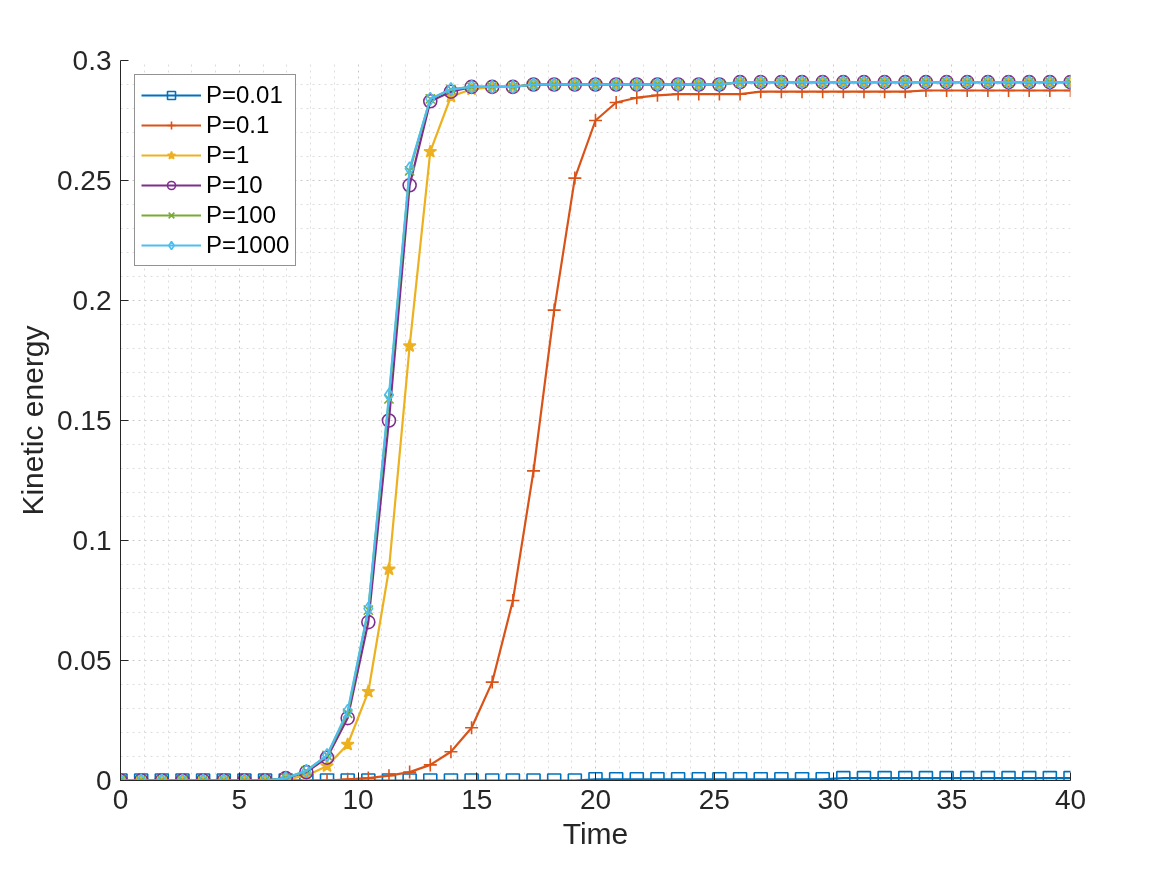  Describe the element at coordinates (833, 799) in the screenshot. I see `x-tick-label: 30` at that location.